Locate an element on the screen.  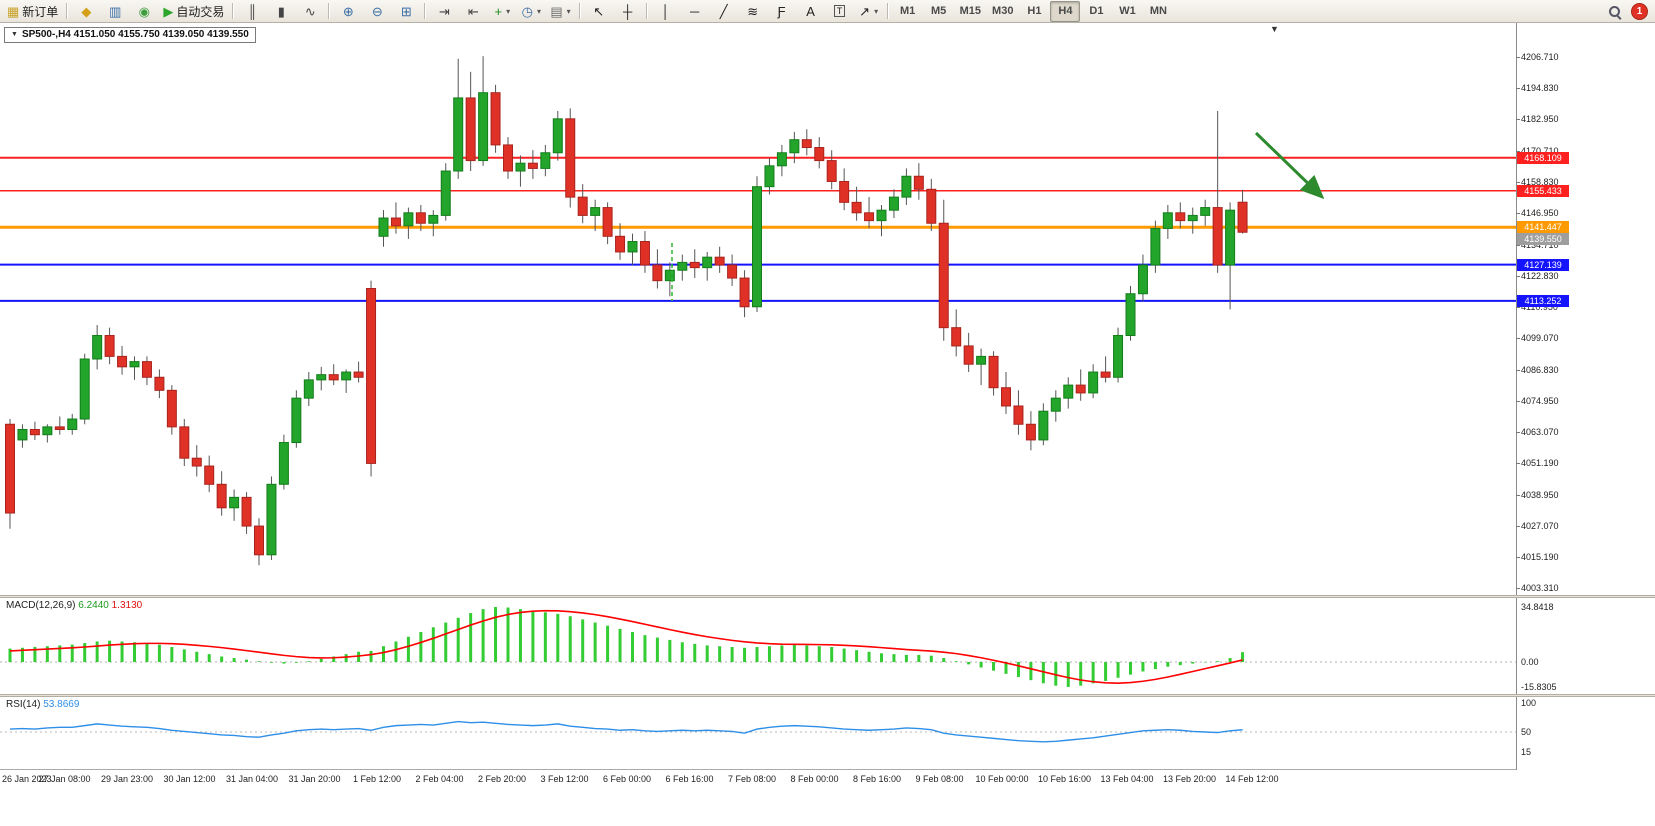
chevron-down-icon: ▾ is located at coordinates (538, 11).